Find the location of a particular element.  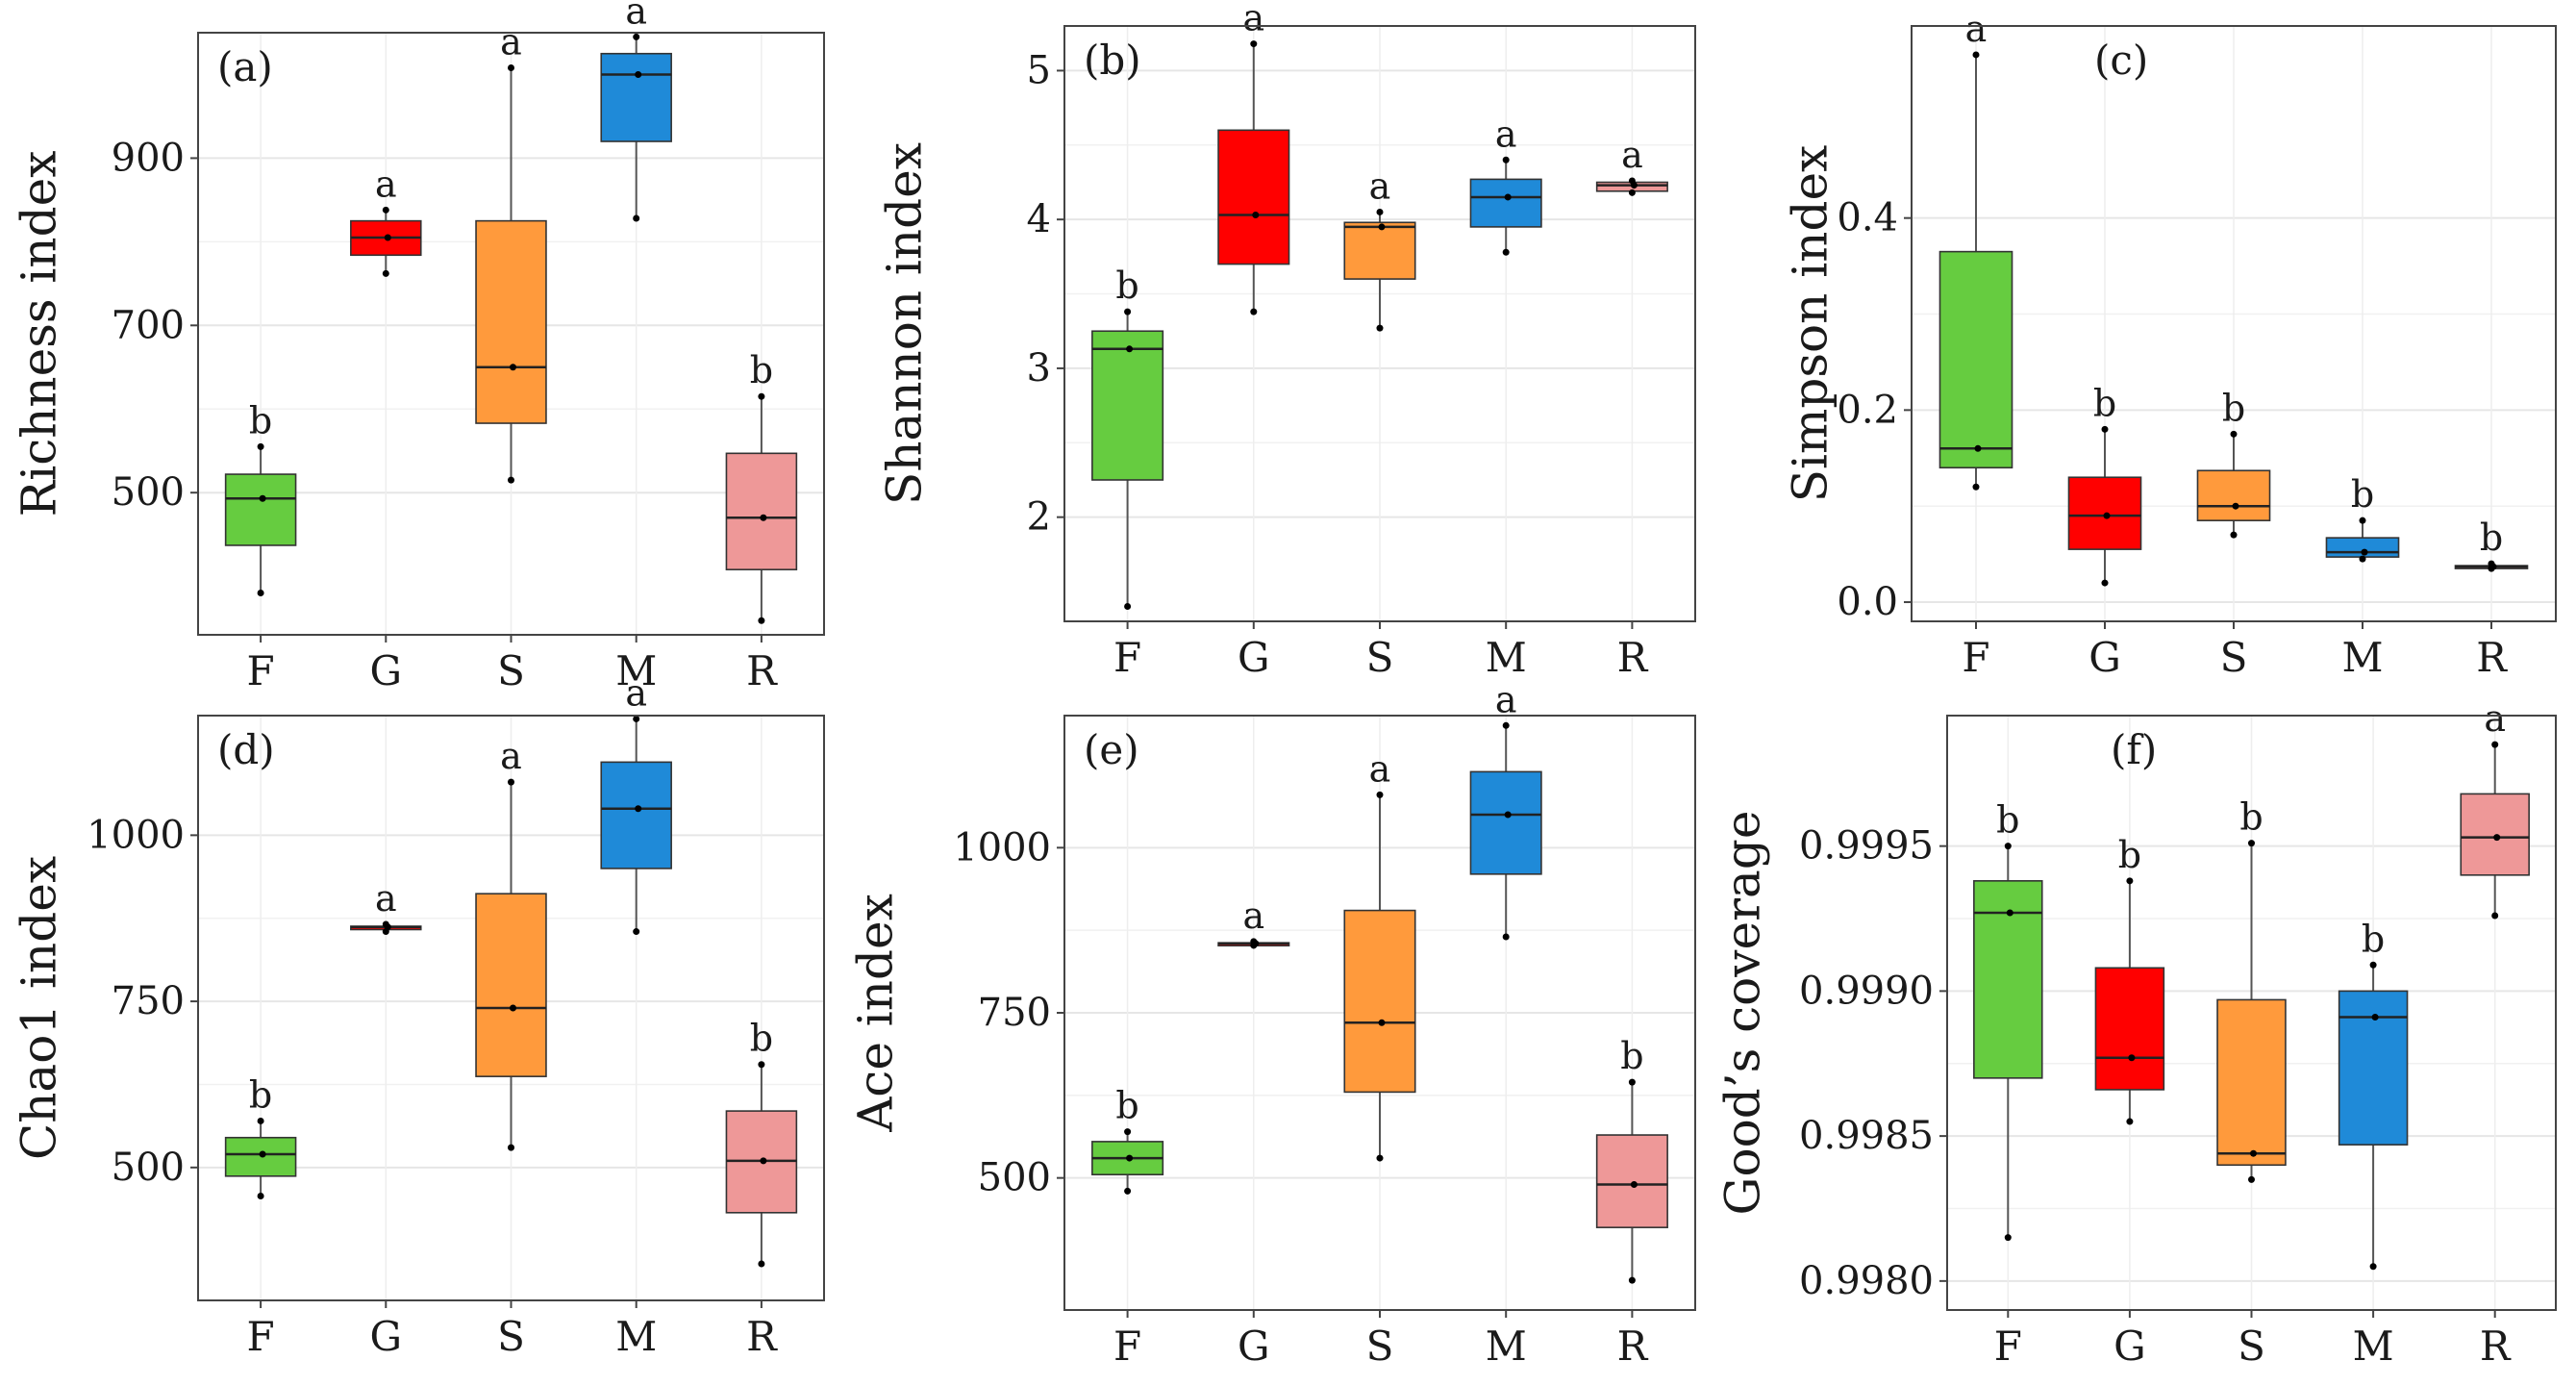

y-tick-label: 700 is located at coordinates (148, 325).